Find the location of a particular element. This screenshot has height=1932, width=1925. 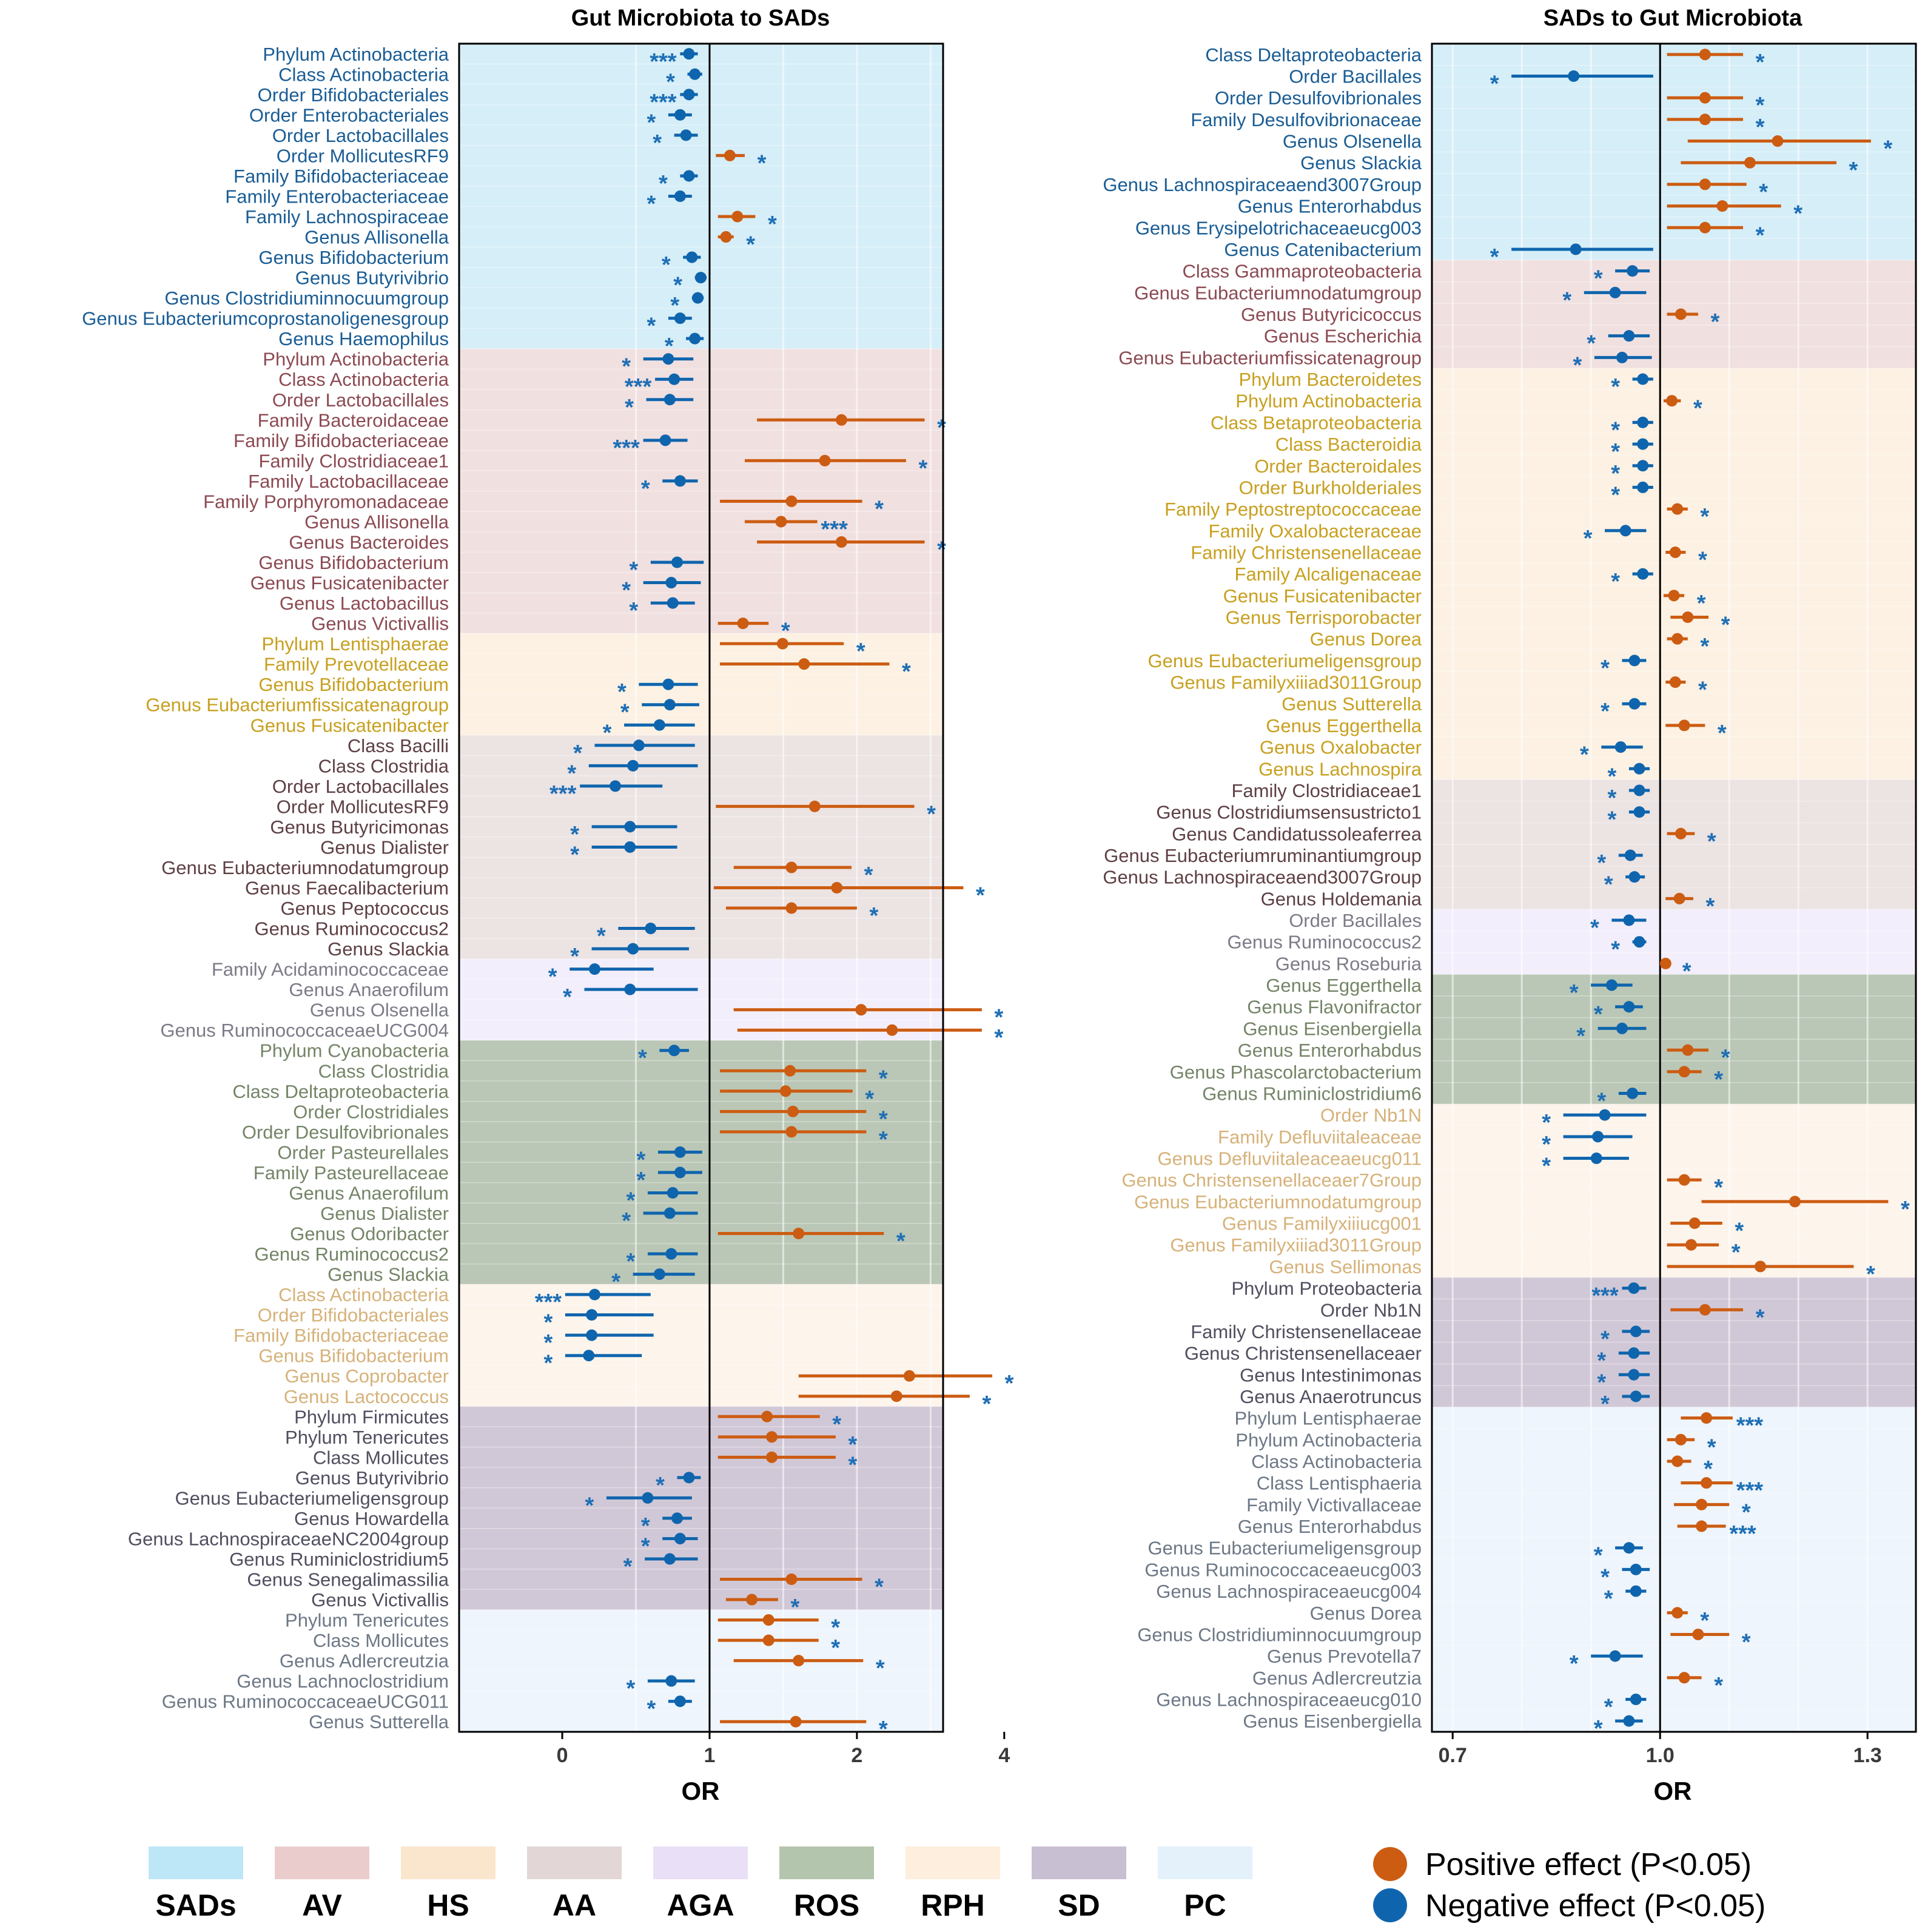

band-ros is located at coordinates (1674, 1039).